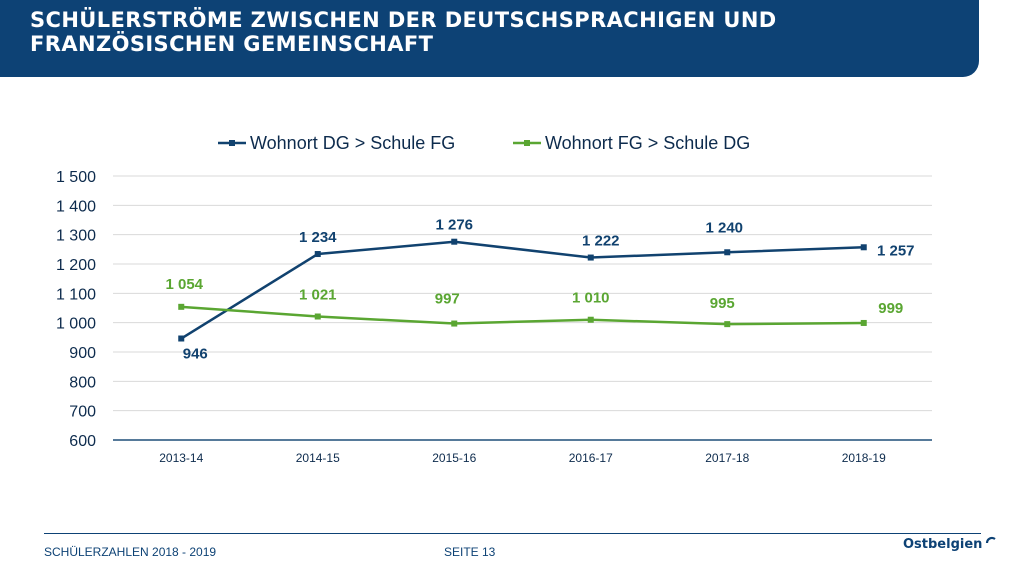 This screenshot has width=1024, height=576. What do you see at coordinates (724, 227) in the screenshot?
I see `data-label: 1 240` at bounding box center [724, 227].